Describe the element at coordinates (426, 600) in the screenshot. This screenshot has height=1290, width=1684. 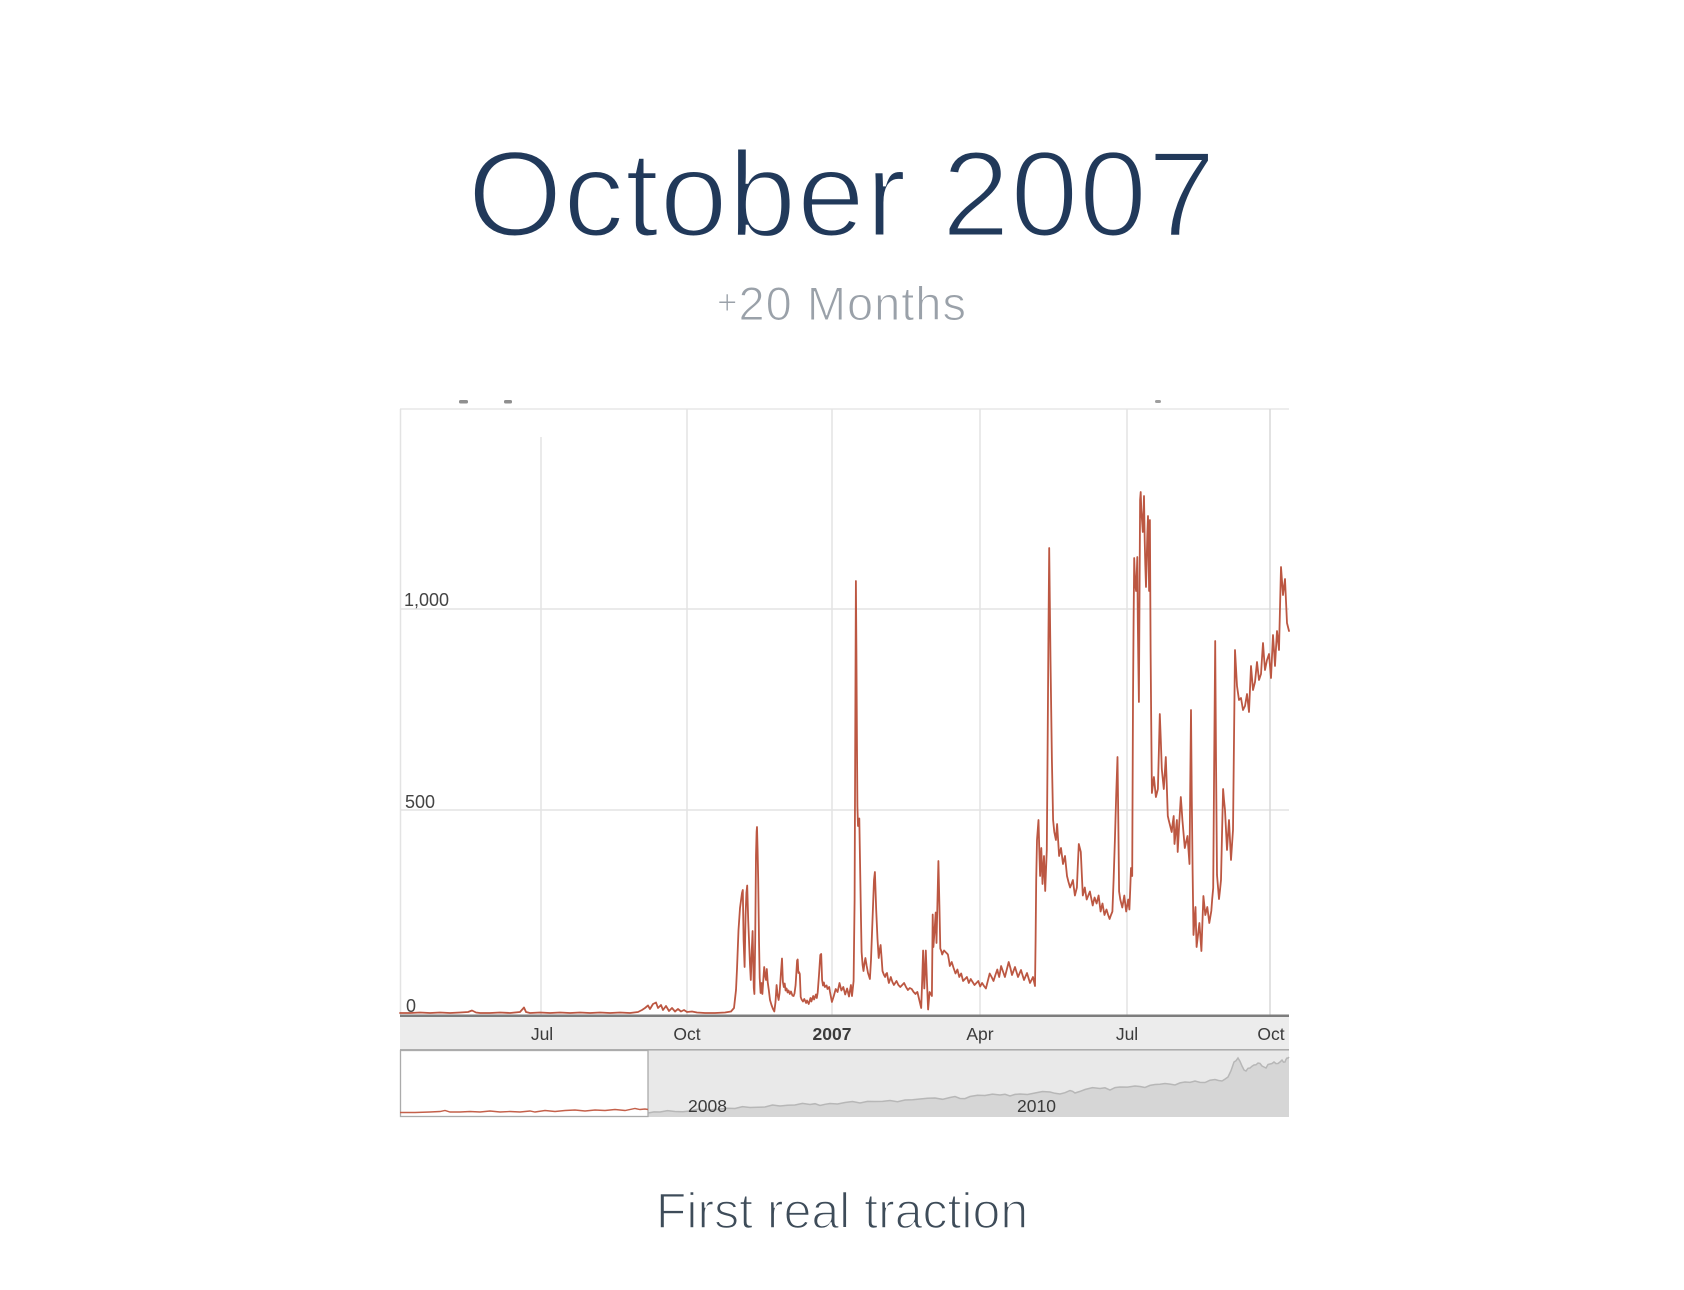
I see `svg-text: 1,000` at that location.